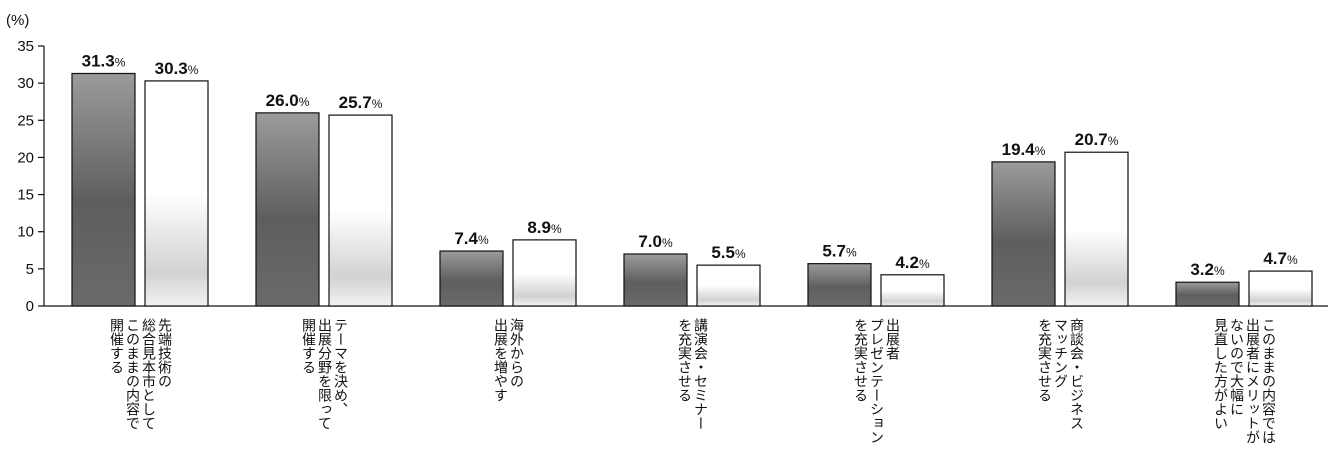 The height and width of the screenshot is (459, 1342). What do you see at coordinates (25, 83) in the screenshot?
I see `y-tick-label: 30` at bounding box center [25, 83].